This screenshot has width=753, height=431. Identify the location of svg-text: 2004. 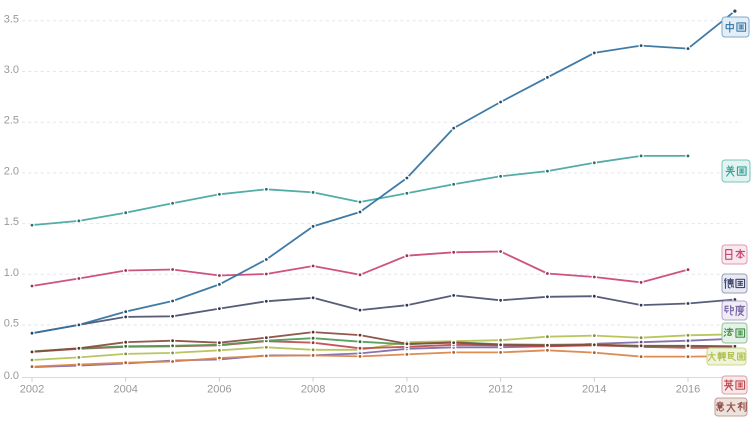
(125, 390).